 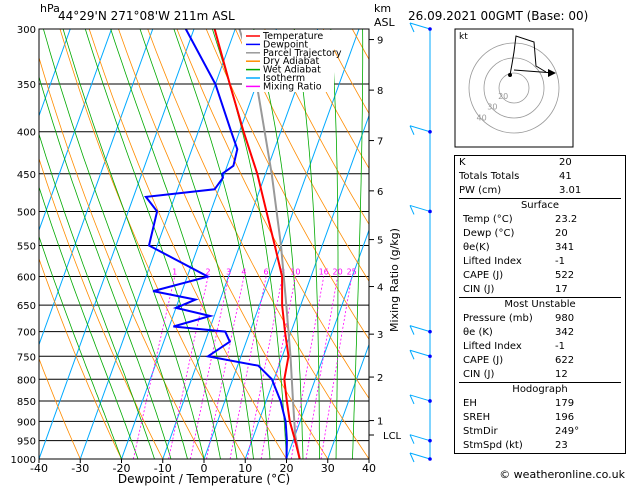 I want to click on index-value: 20, so click(x=565, y=162).